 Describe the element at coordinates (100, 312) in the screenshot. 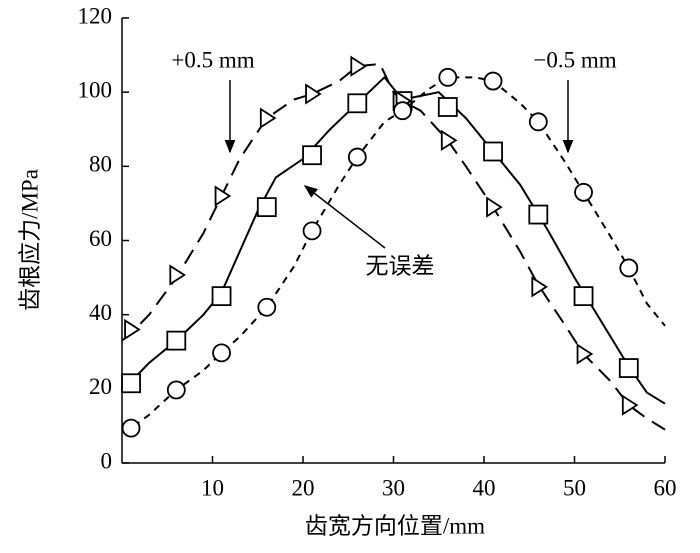

I see `y-tick-label: 40` at that location.